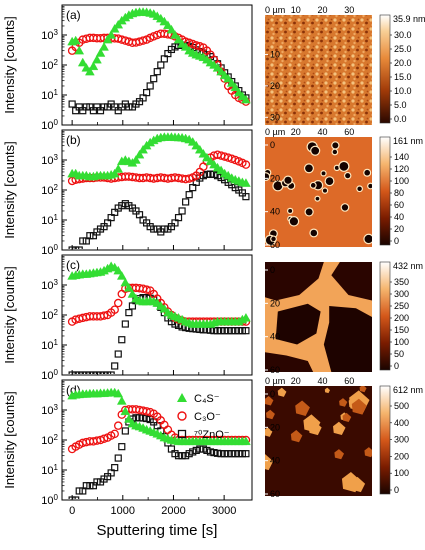 This screenshot has width=425, height=550. Describe the element at coordinates (403, 35) in the screenshot. I see `colorbar-tick-label: 30.0` at that location.